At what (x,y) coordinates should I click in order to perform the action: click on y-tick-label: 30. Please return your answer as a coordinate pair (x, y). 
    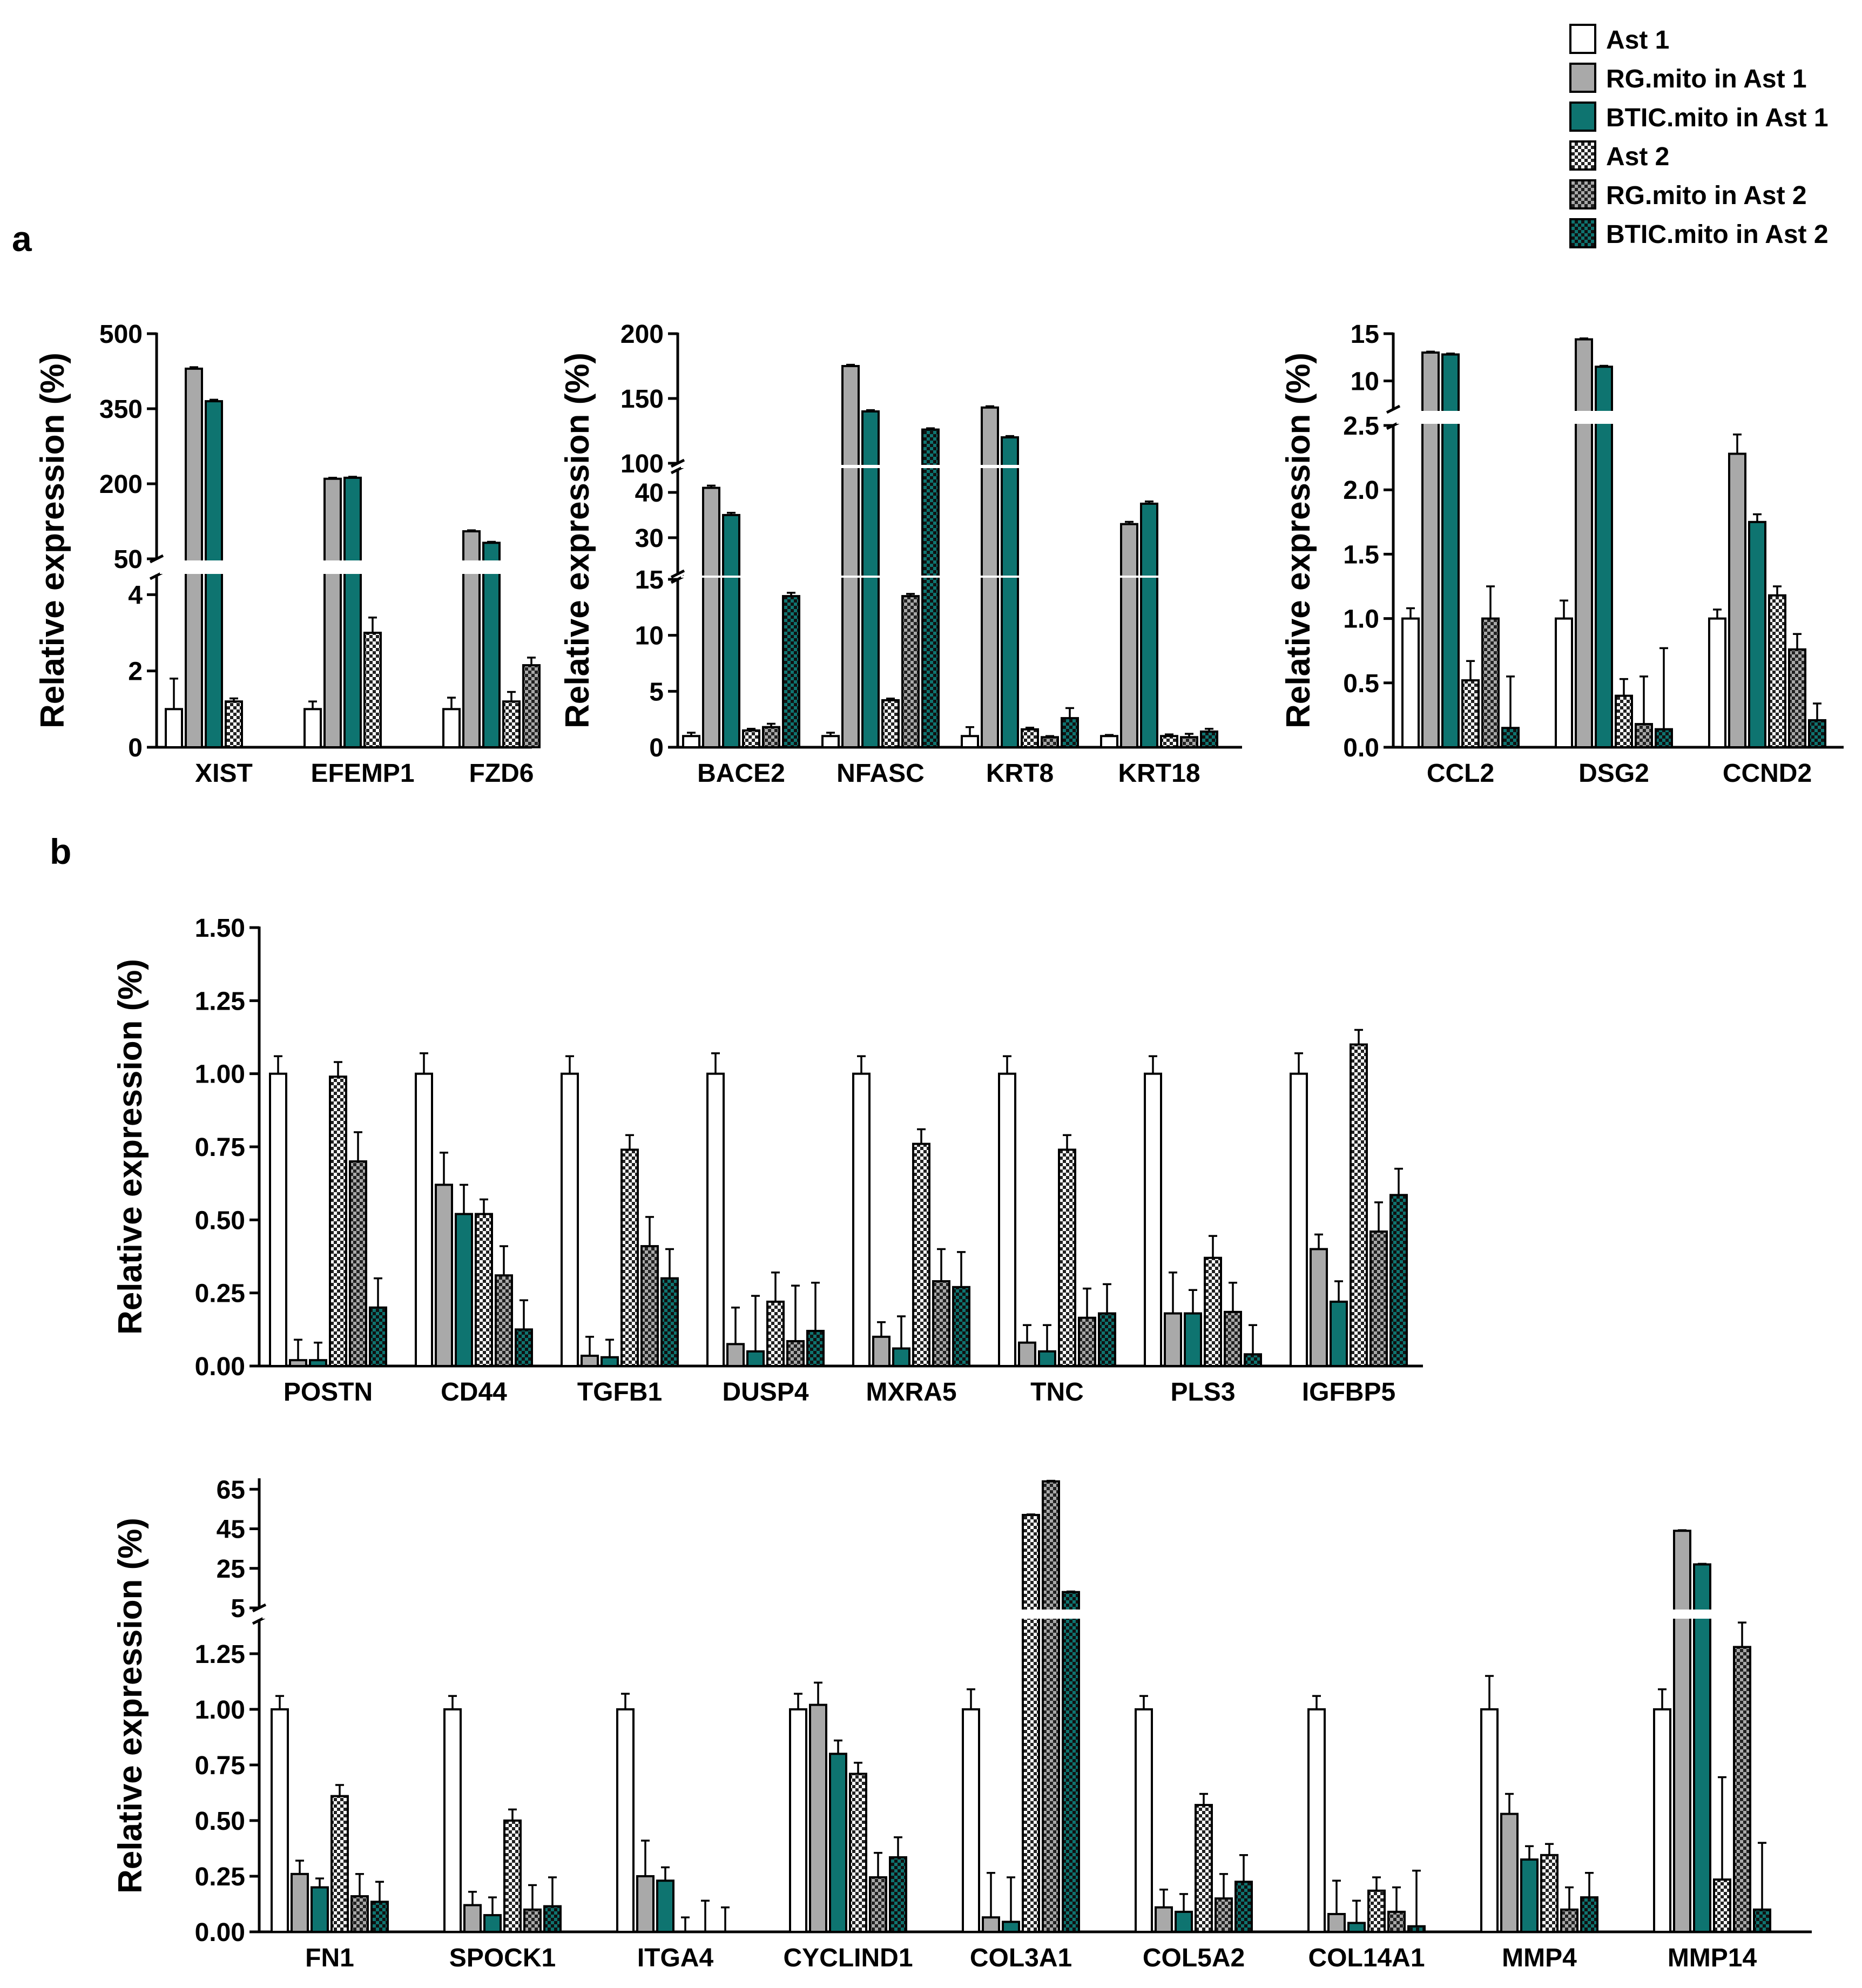
    Looking at the image, I should click on (649, 538).